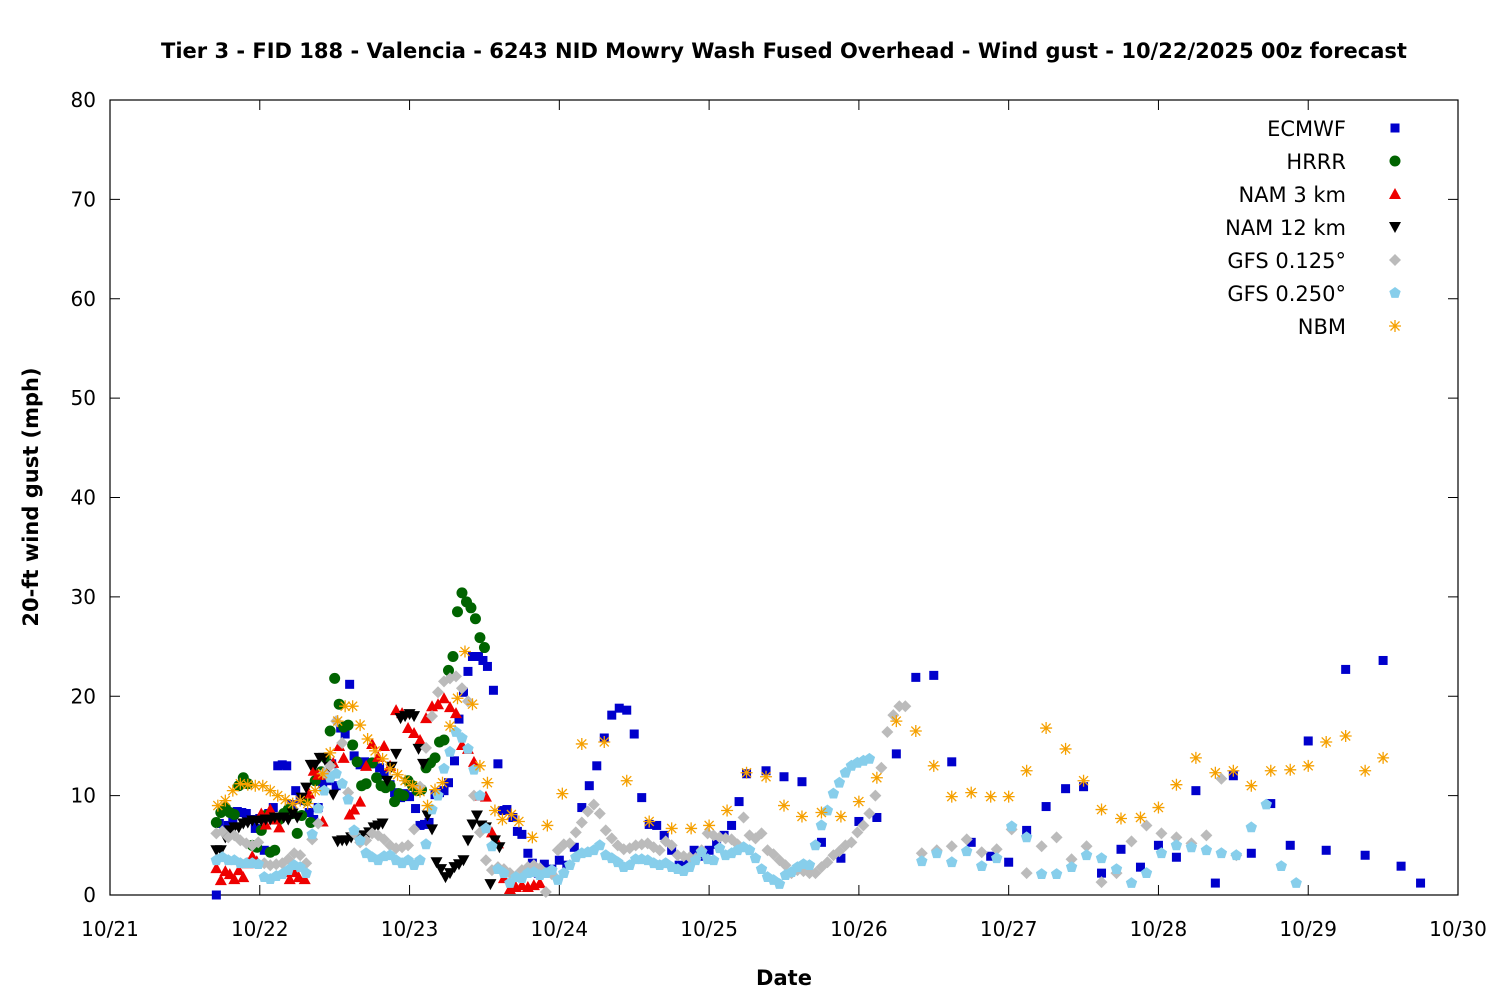 Image resolution: width=1500 pixels, height=1000 pixels. What do you see at coordinates (83, 199) in the screenshot?
I see `y-tick-label: 70` at bounding box center [83, 199].